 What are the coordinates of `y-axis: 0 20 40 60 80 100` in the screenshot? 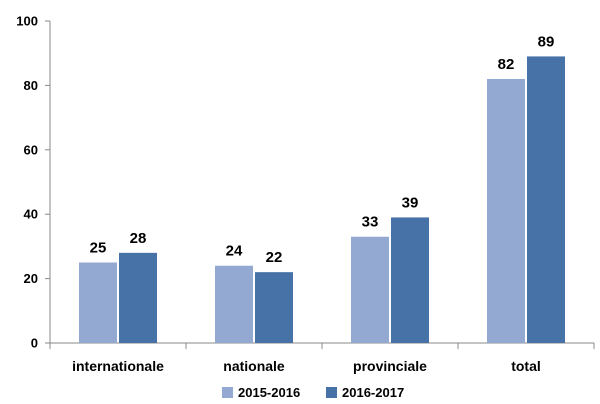 It's located at (33, 182).